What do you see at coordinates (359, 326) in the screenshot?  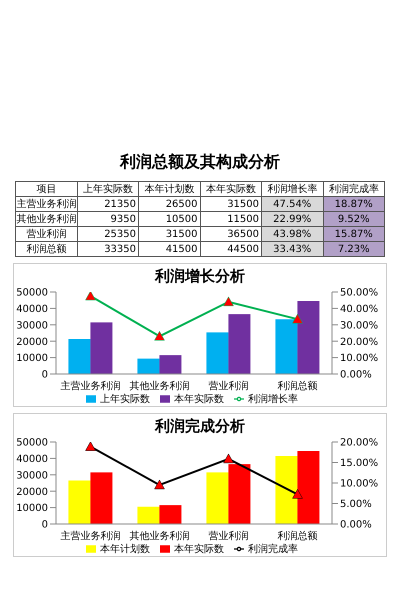 I see `y2-tick-label: 30.00%` at bounding box center [359, 326].